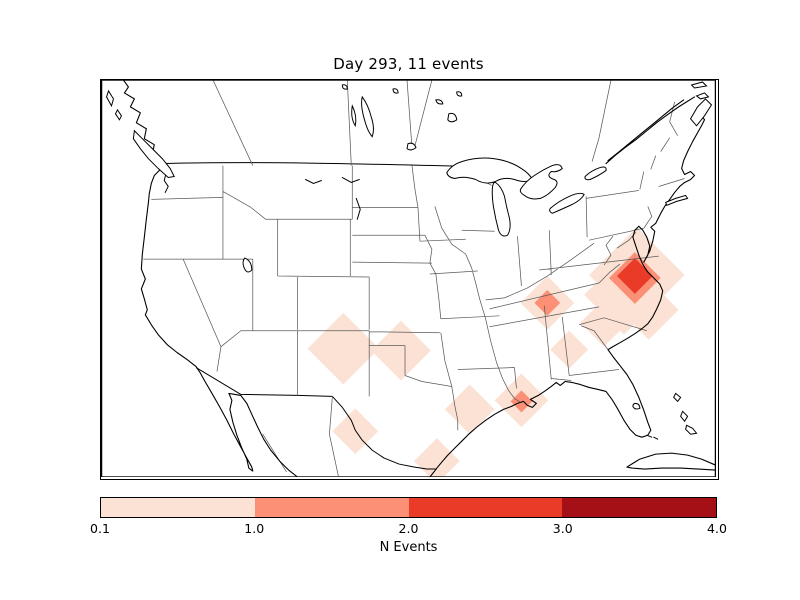 This screenshot has width=800, height=600. I want to click on haida-gwaii-islands, so click(114, 105).